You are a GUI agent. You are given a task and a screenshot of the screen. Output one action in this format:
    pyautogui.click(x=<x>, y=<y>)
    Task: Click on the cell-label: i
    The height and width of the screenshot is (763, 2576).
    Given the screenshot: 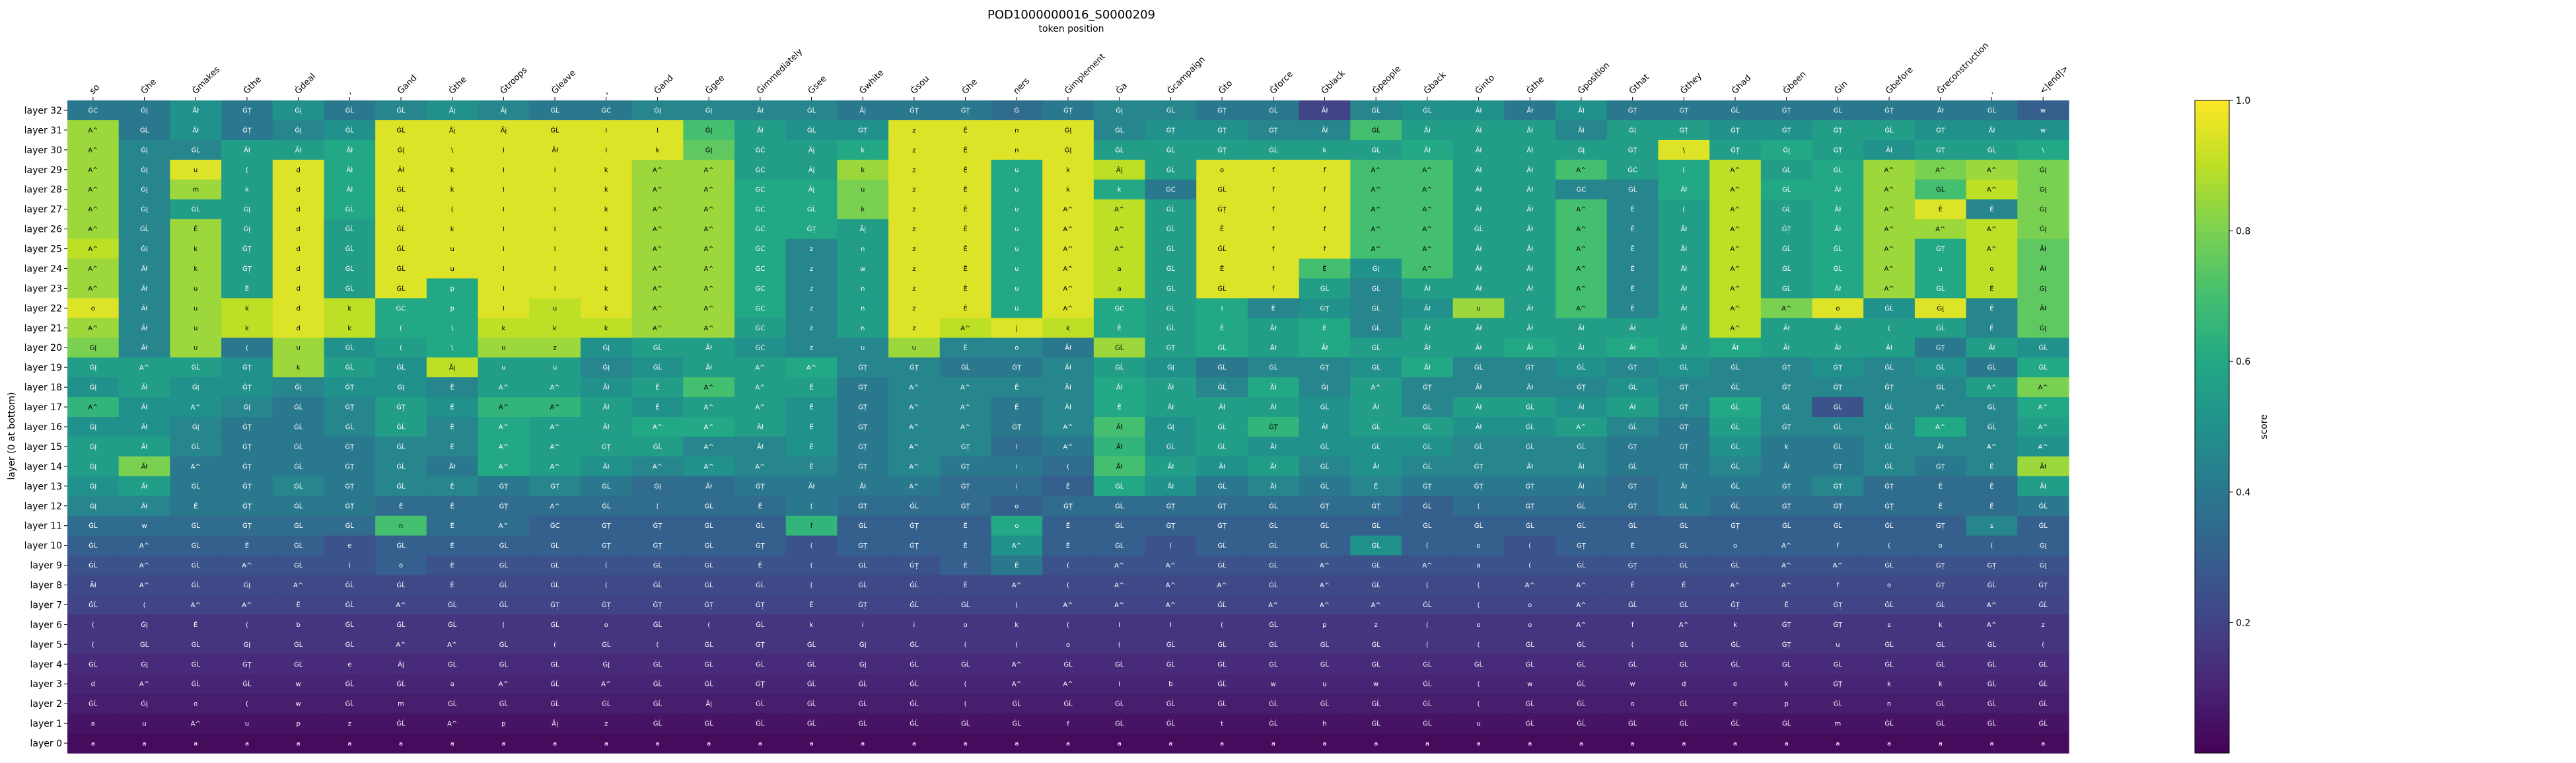 What is the action you would take?
    pyautogui.click(x=863, y=625)
    